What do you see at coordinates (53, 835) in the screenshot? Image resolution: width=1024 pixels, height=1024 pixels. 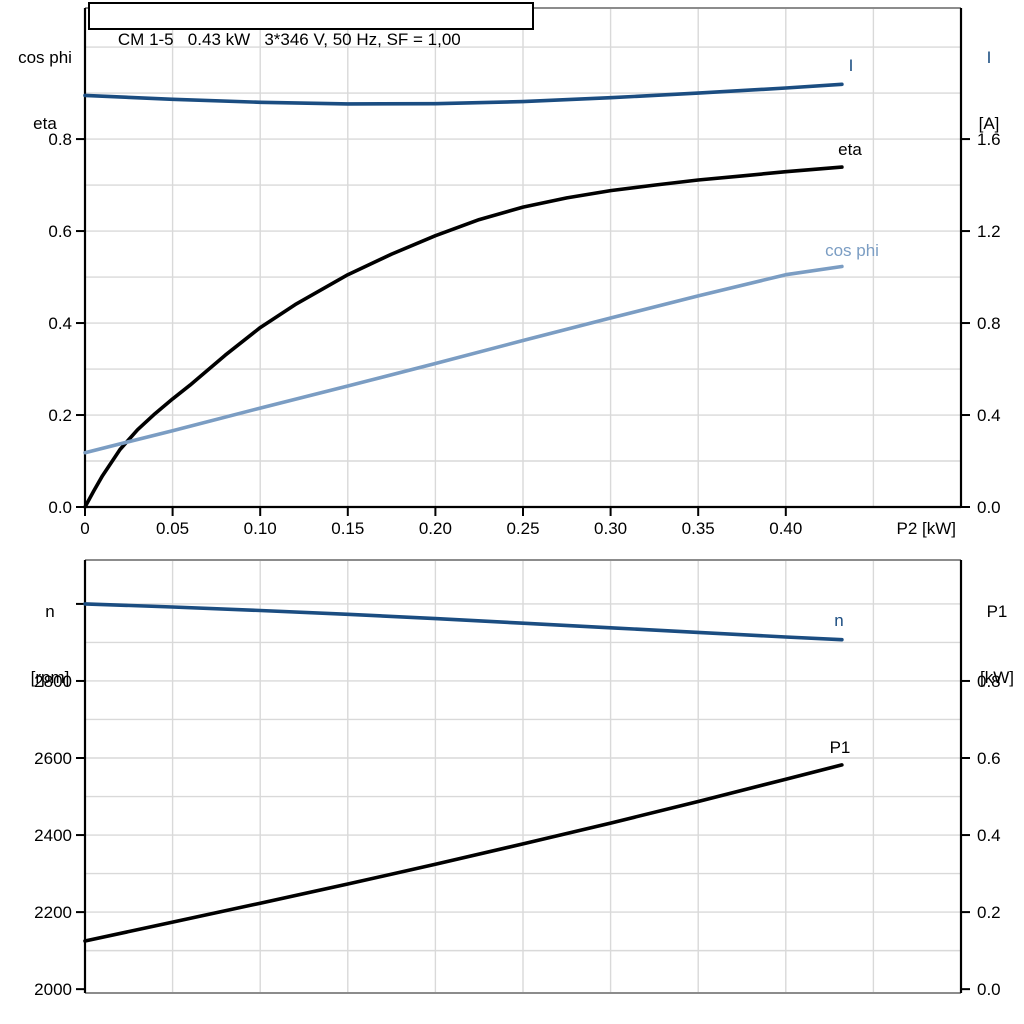 I see `left-tick-label: 2400` at bounding box center [53, 835].